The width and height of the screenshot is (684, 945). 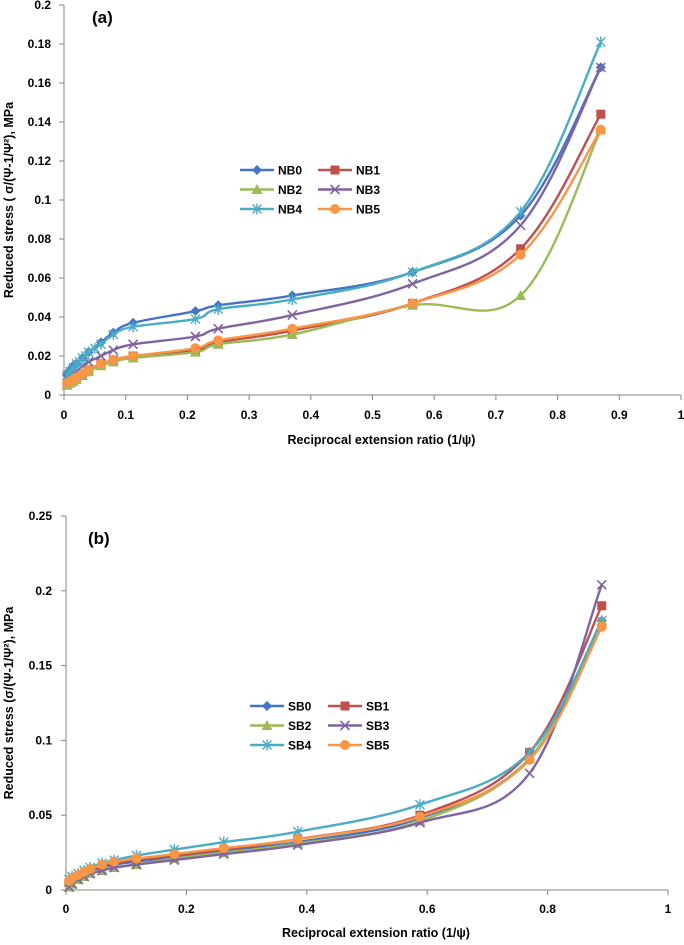 What do you see at coordinates (368, 190) in the screenshot?
I see `legend-label: NB3` at bounding box center [368, 190].